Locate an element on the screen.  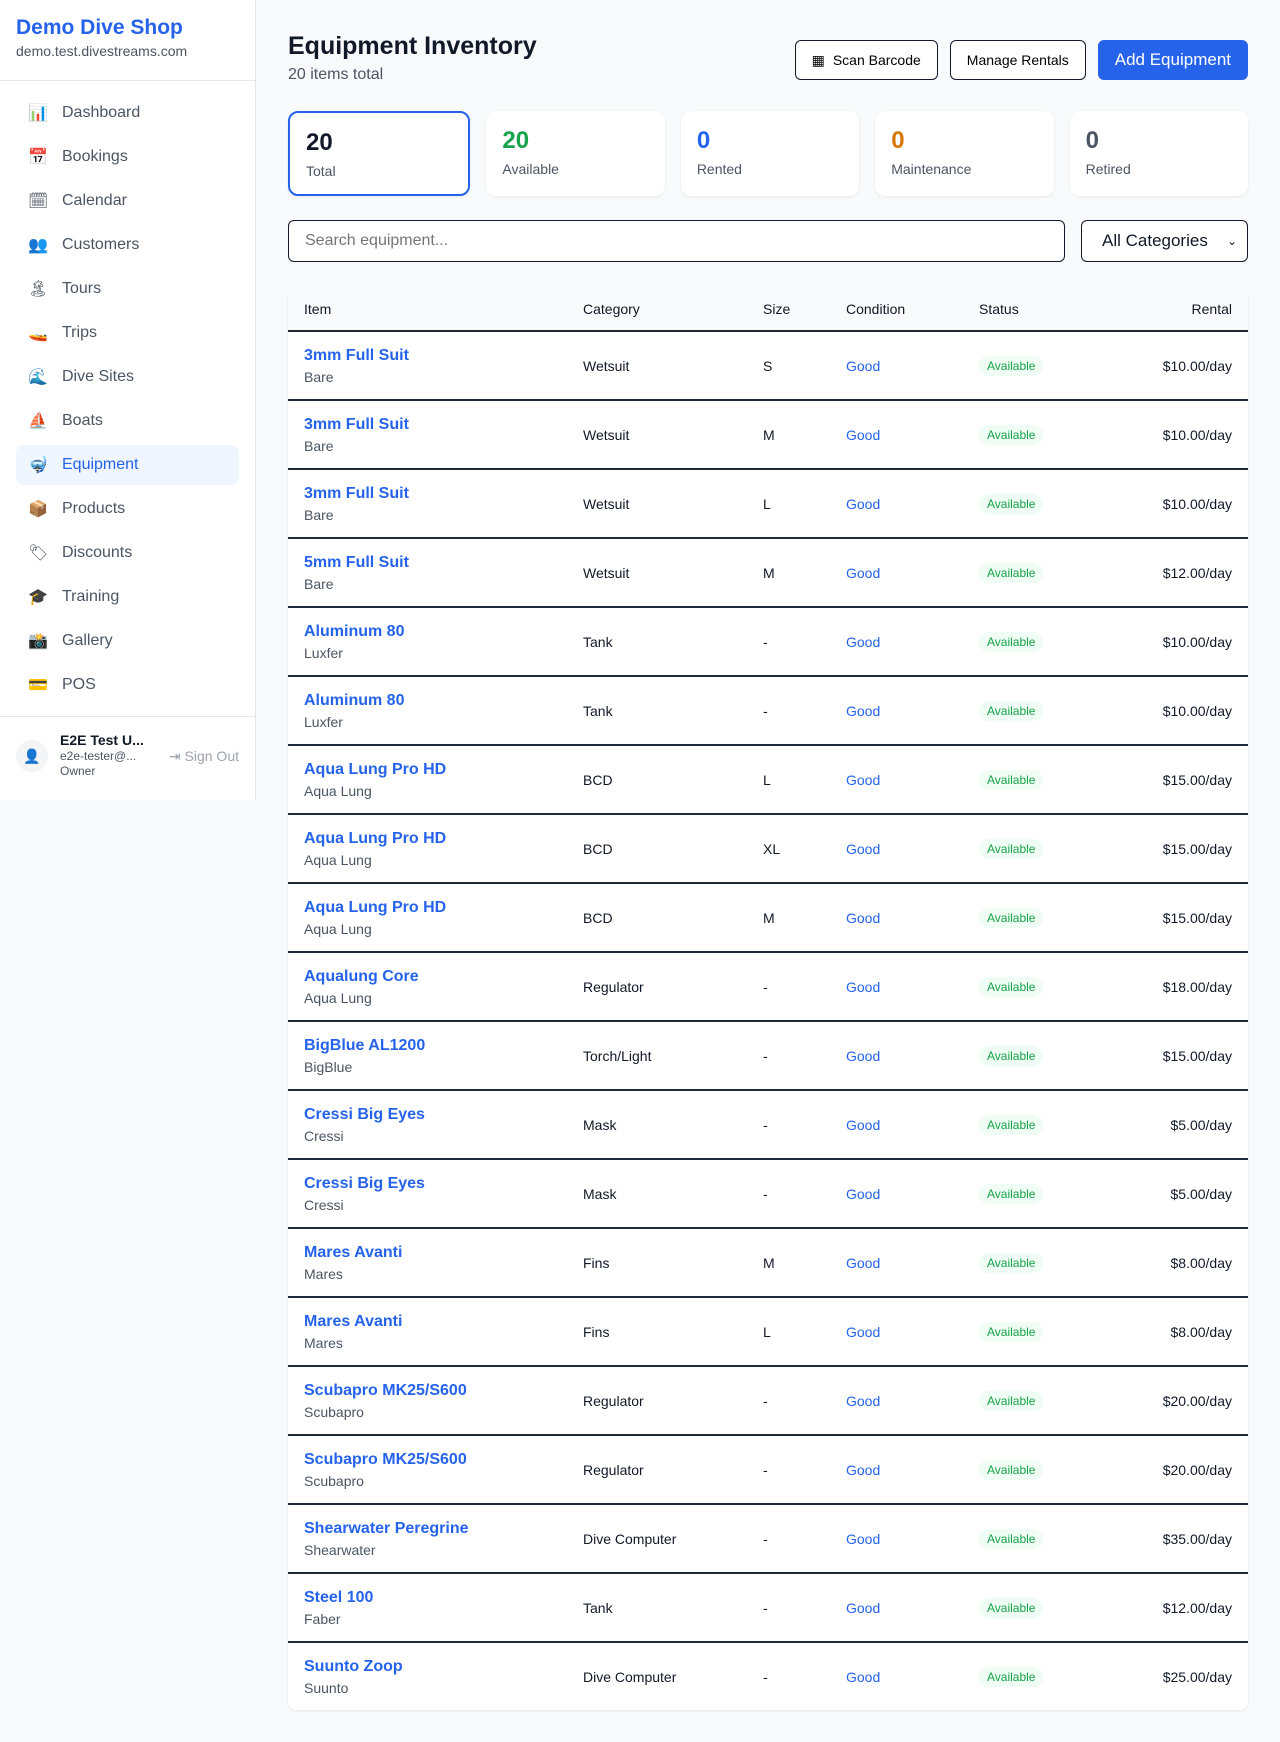
sidebar-item-dashboard: 📊 Dashboard is located at coordinates (127, 113).